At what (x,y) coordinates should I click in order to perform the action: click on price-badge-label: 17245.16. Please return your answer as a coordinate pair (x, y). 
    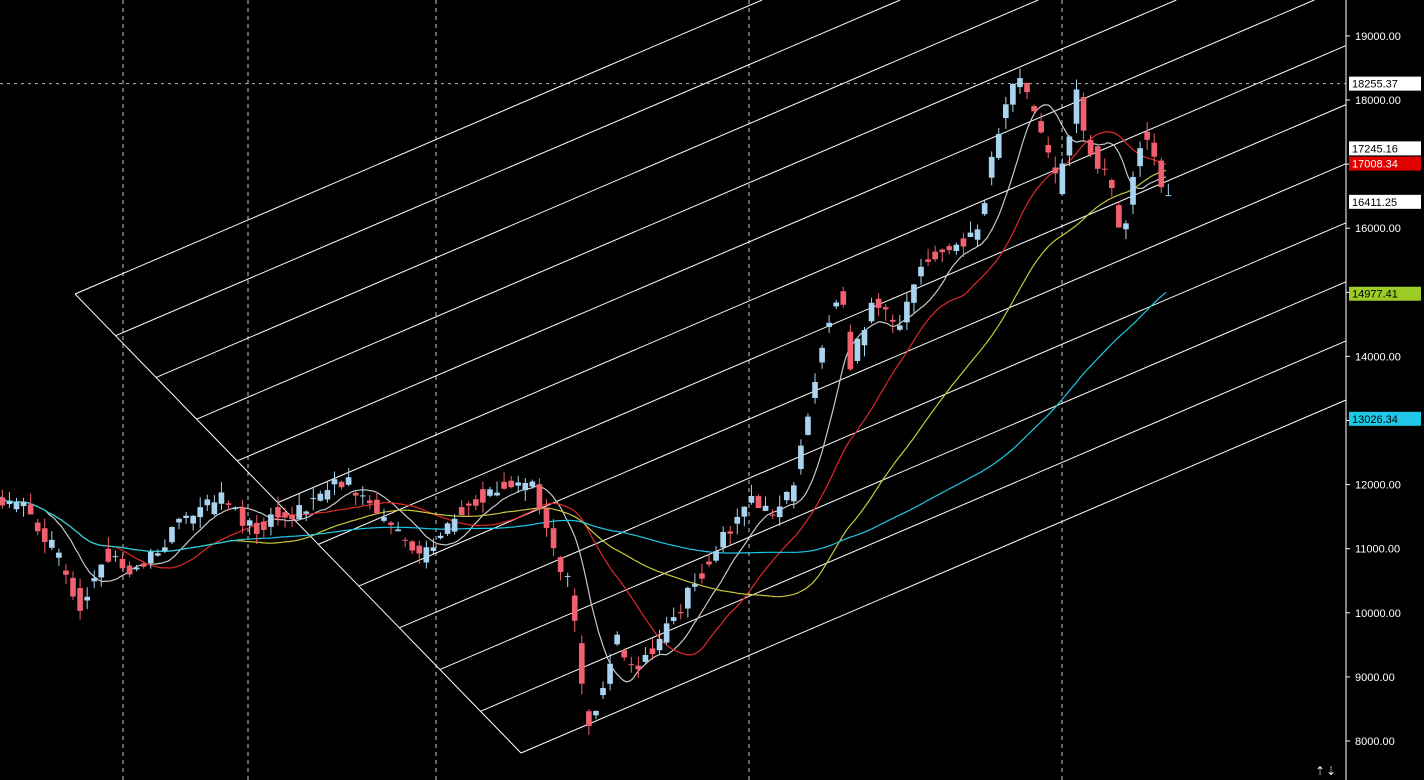
    Looking at the image, I should click on (1375, 149).